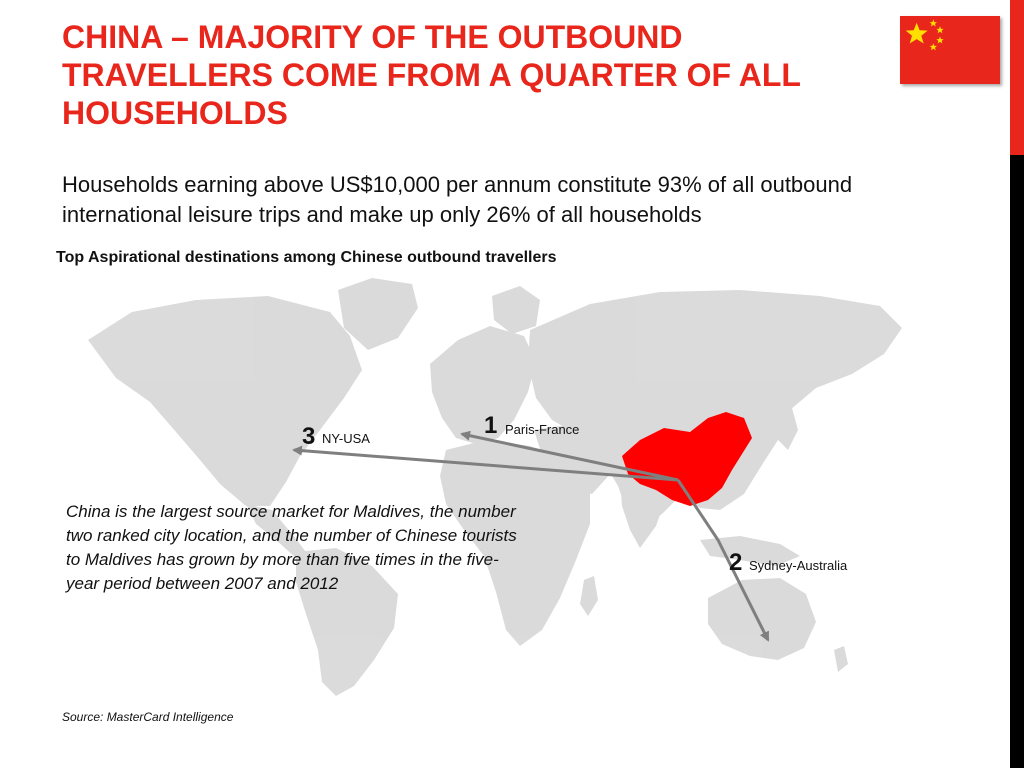  I want to click on scandinavia-shape, so click(516, 310).